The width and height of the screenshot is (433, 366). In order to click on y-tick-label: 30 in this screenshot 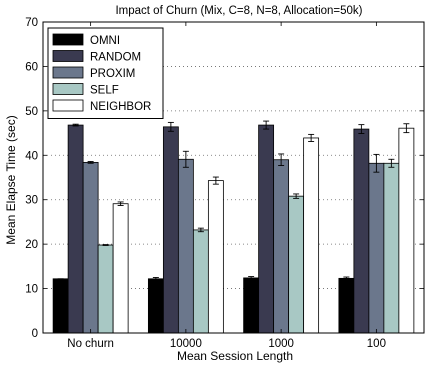, I will do `click(31, 201)`.